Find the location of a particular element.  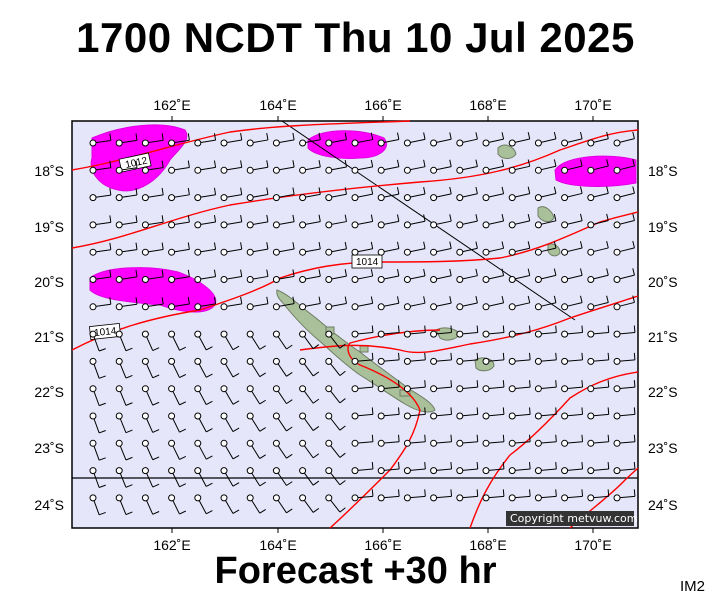

lon-label-top-162: 162˚E is located at coordinates (171, 105).